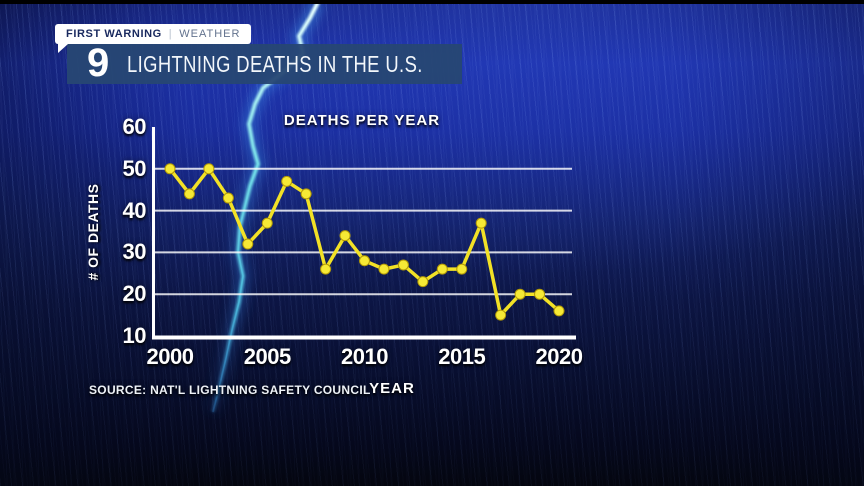  Describe the element at coordinates (462, 269) in the screenshot. I see `data-point-2015` at that location.